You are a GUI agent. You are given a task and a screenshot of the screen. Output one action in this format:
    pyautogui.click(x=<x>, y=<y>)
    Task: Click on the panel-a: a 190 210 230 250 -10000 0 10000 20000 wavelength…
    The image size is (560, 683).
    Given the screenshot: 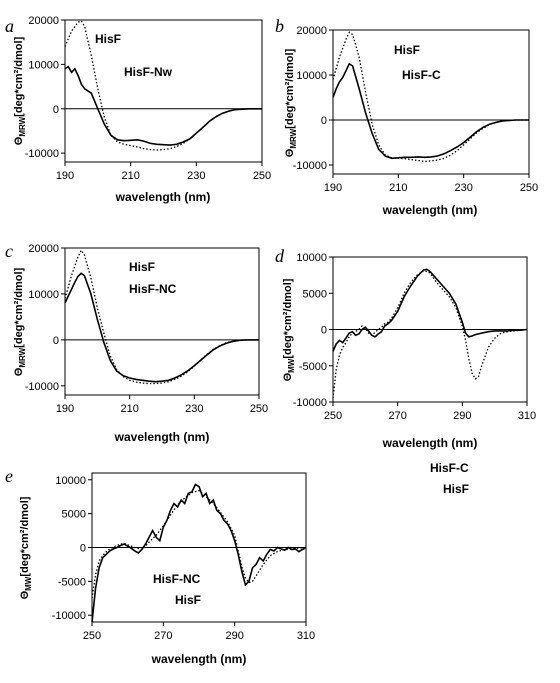 What is the action you would take?
    pyautogui.click(x=138, y=109)
    